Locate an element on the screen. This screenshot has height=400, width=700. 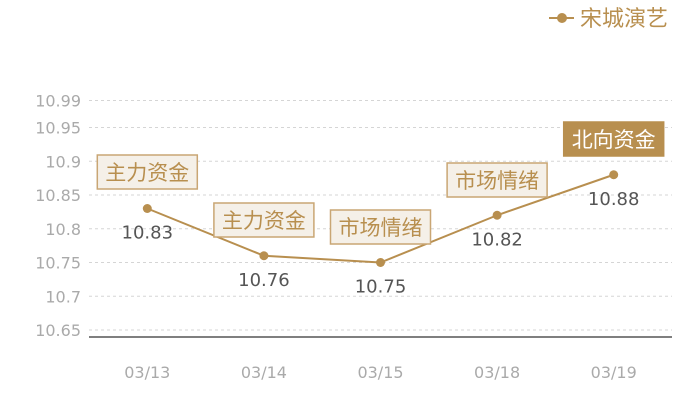
data-label: 10.88 is located at coordinates (614, 199).